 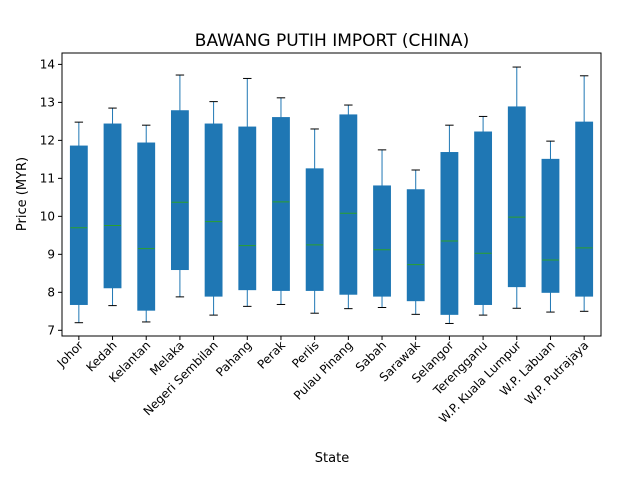 I want to click on y-tick-label: 11, so click(x=47, y=178).